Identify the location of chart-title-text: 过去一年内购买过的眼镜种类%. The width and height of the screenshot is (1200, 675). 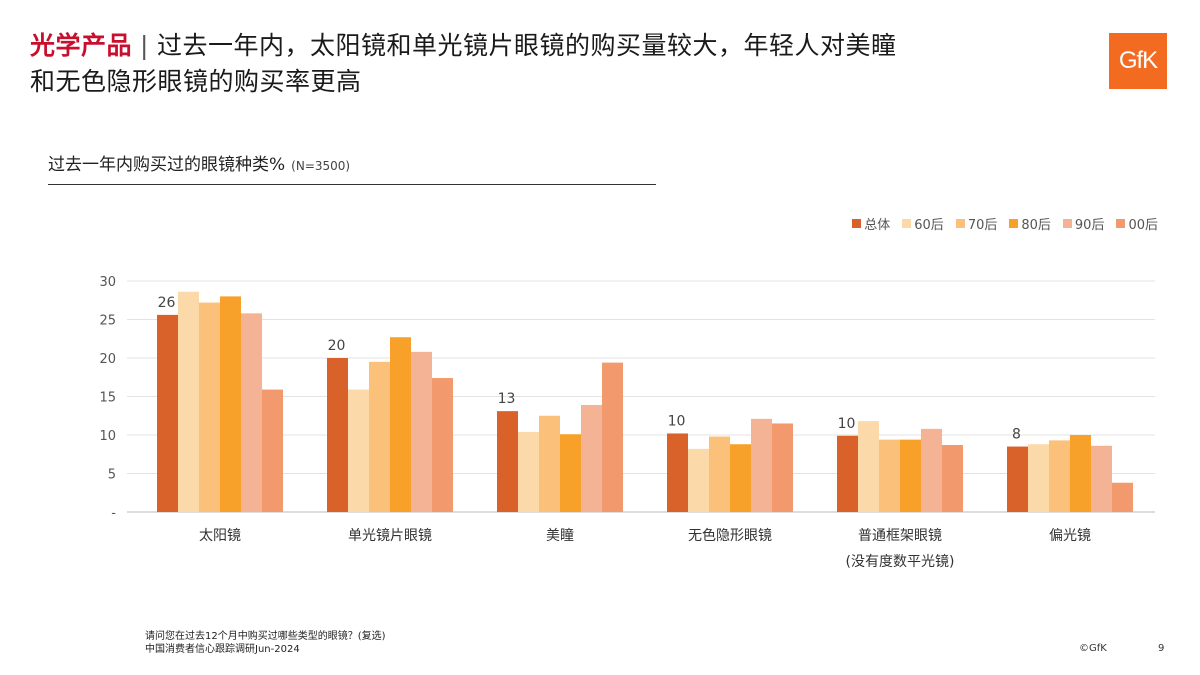
(167, 165).